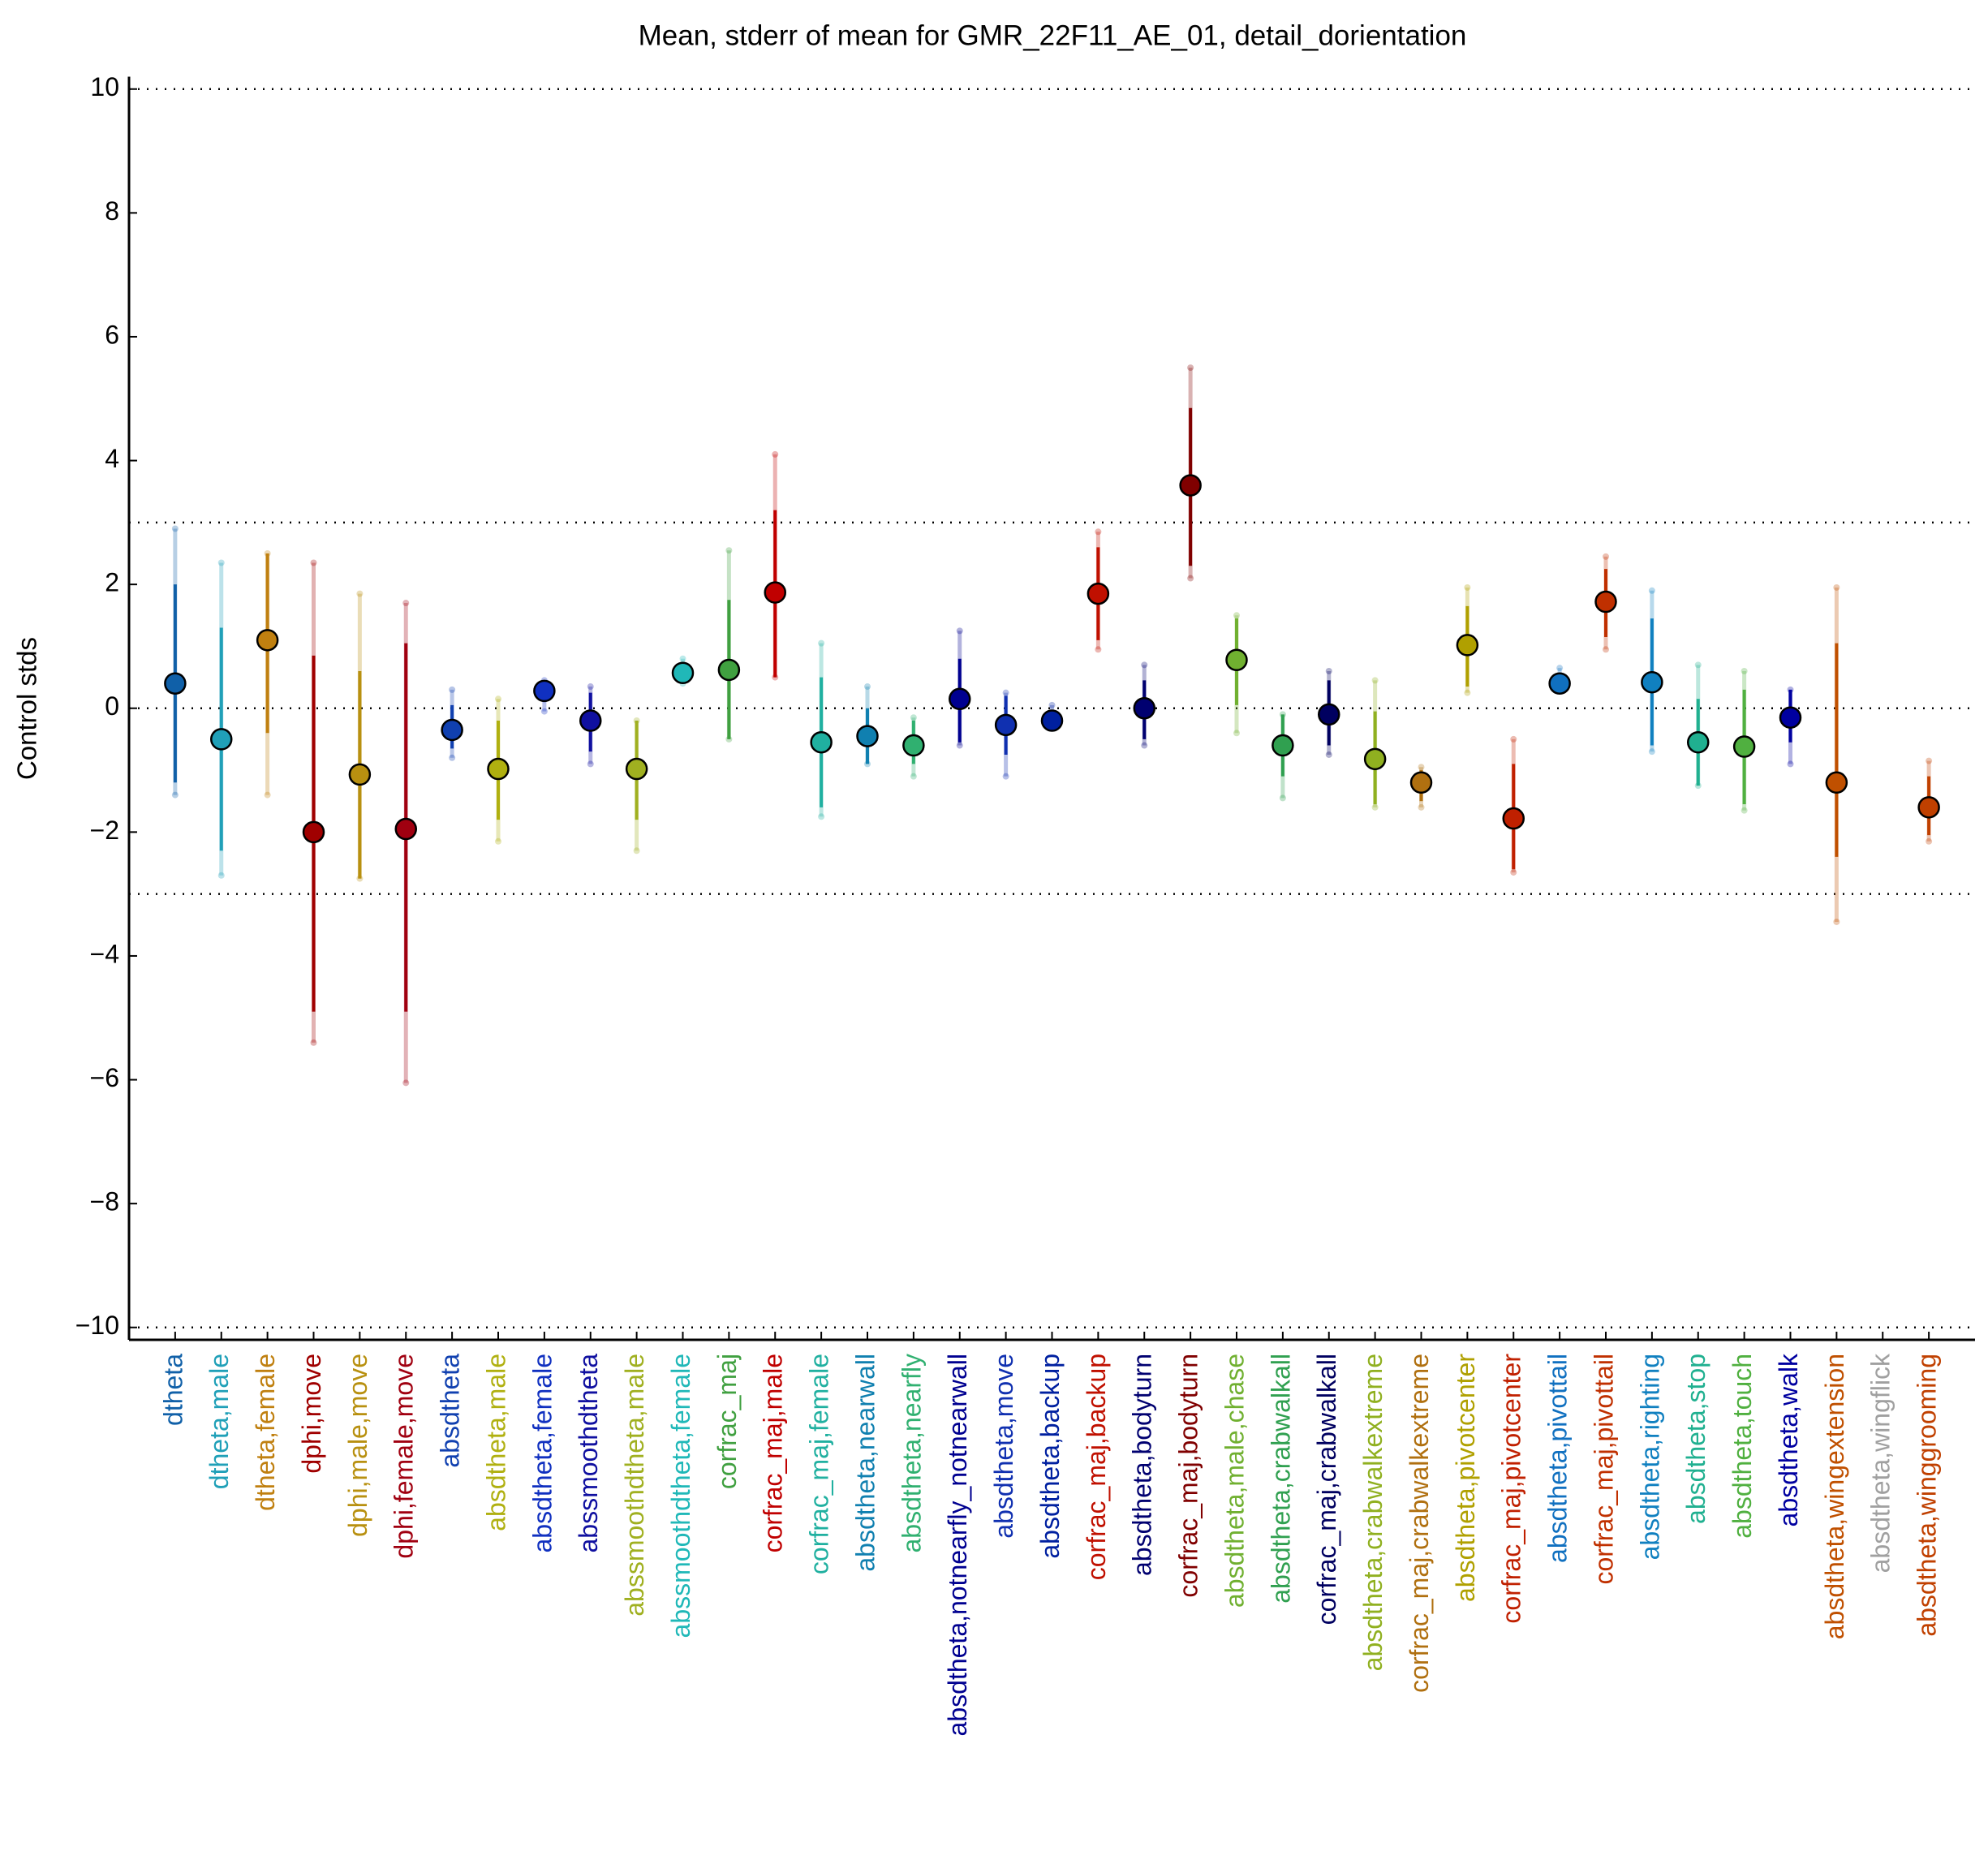  Describe the element at coordinates (104, 1077) in the screenshot. I see `y-tick-label: −6` at that location.